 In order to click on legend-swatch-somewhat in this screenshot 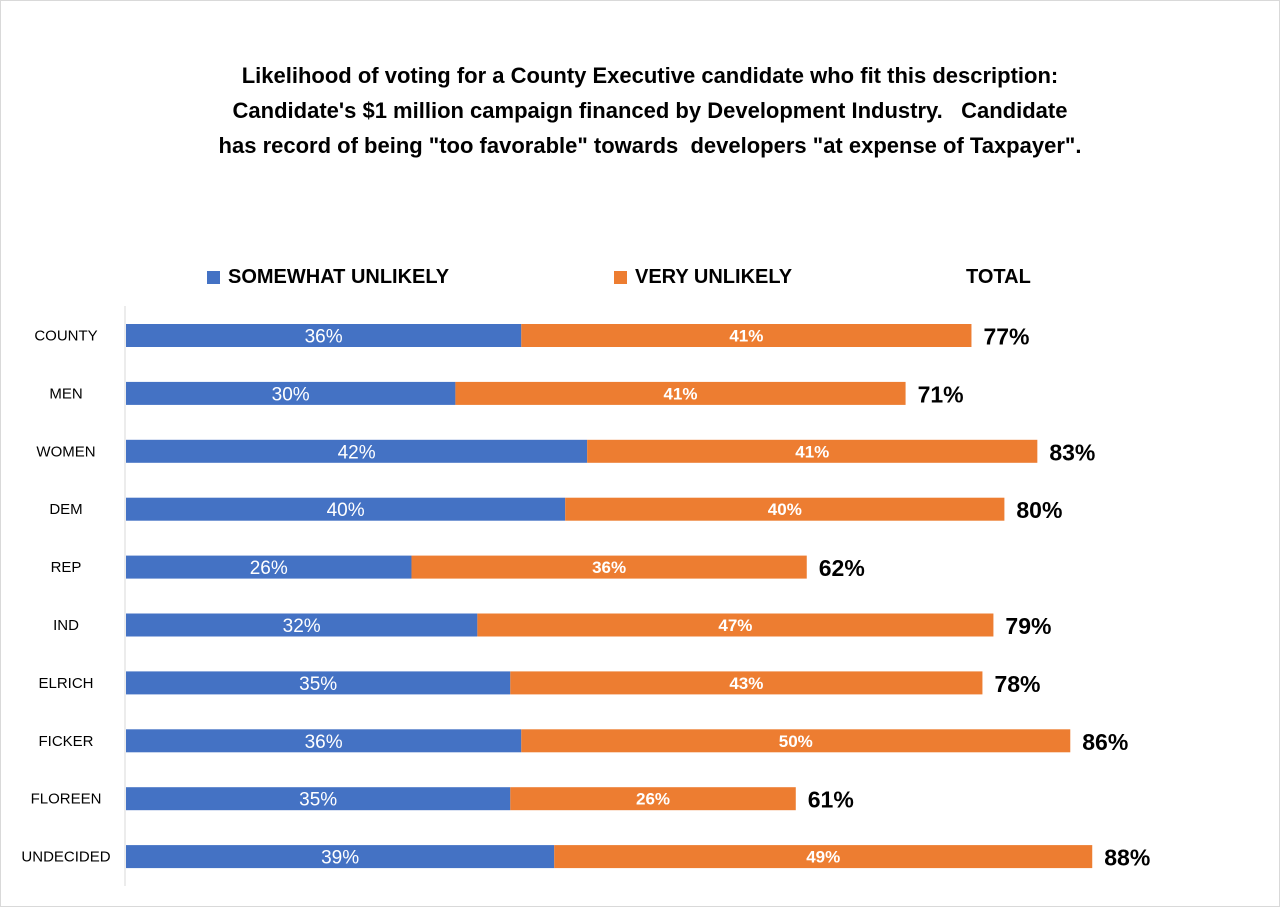, I will do `click(213, 277)`.